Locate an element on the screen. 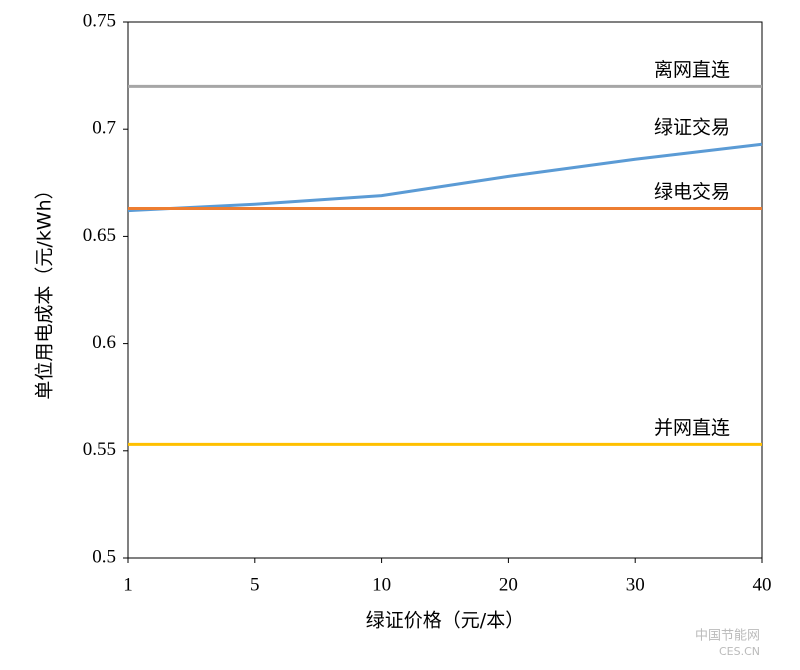  series-label: 并网直连 is located at coordinates (692, 428).